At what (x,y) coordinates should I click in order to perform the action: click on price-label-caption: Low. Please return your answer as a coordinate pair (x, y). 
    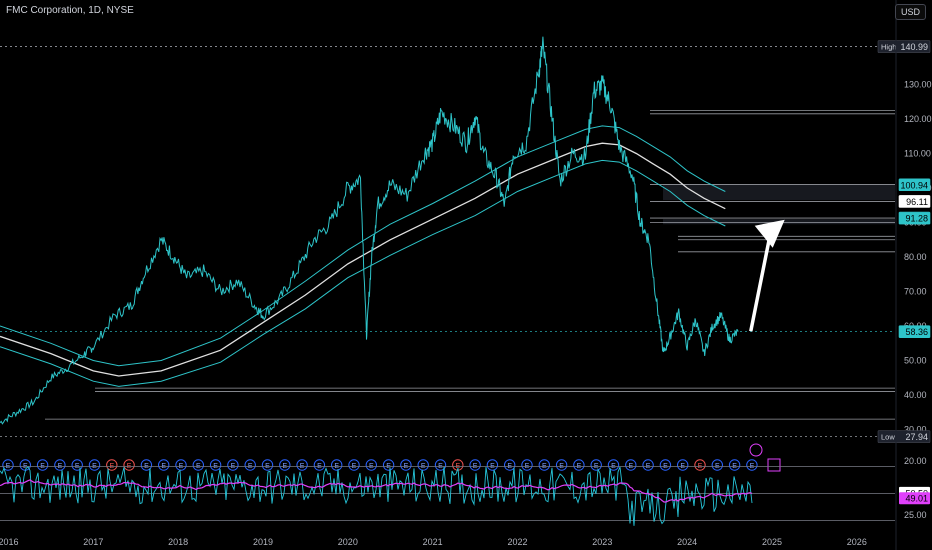
    Looking at the image, I should click on (888, 437).